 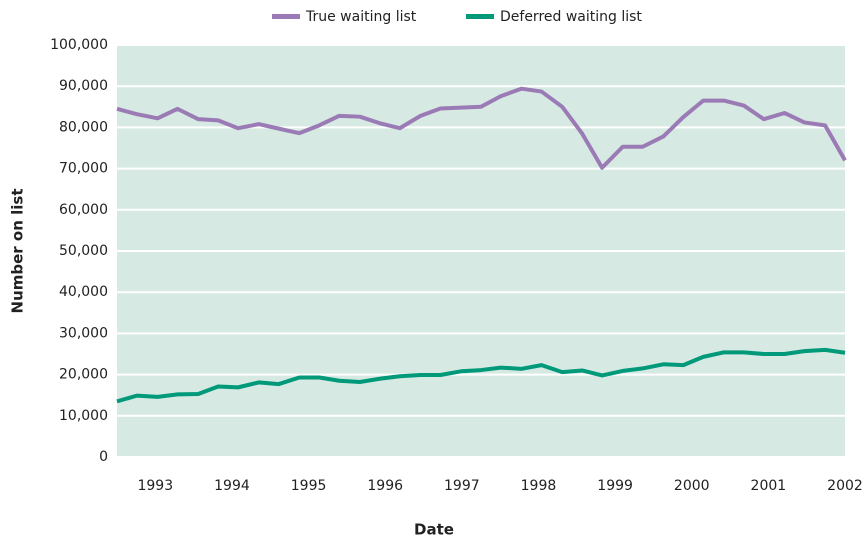 What do you see at coordinates (83, 86) in the screenshot?
I see `y-tick-label: 90,000` at bounding box center [83, 86].